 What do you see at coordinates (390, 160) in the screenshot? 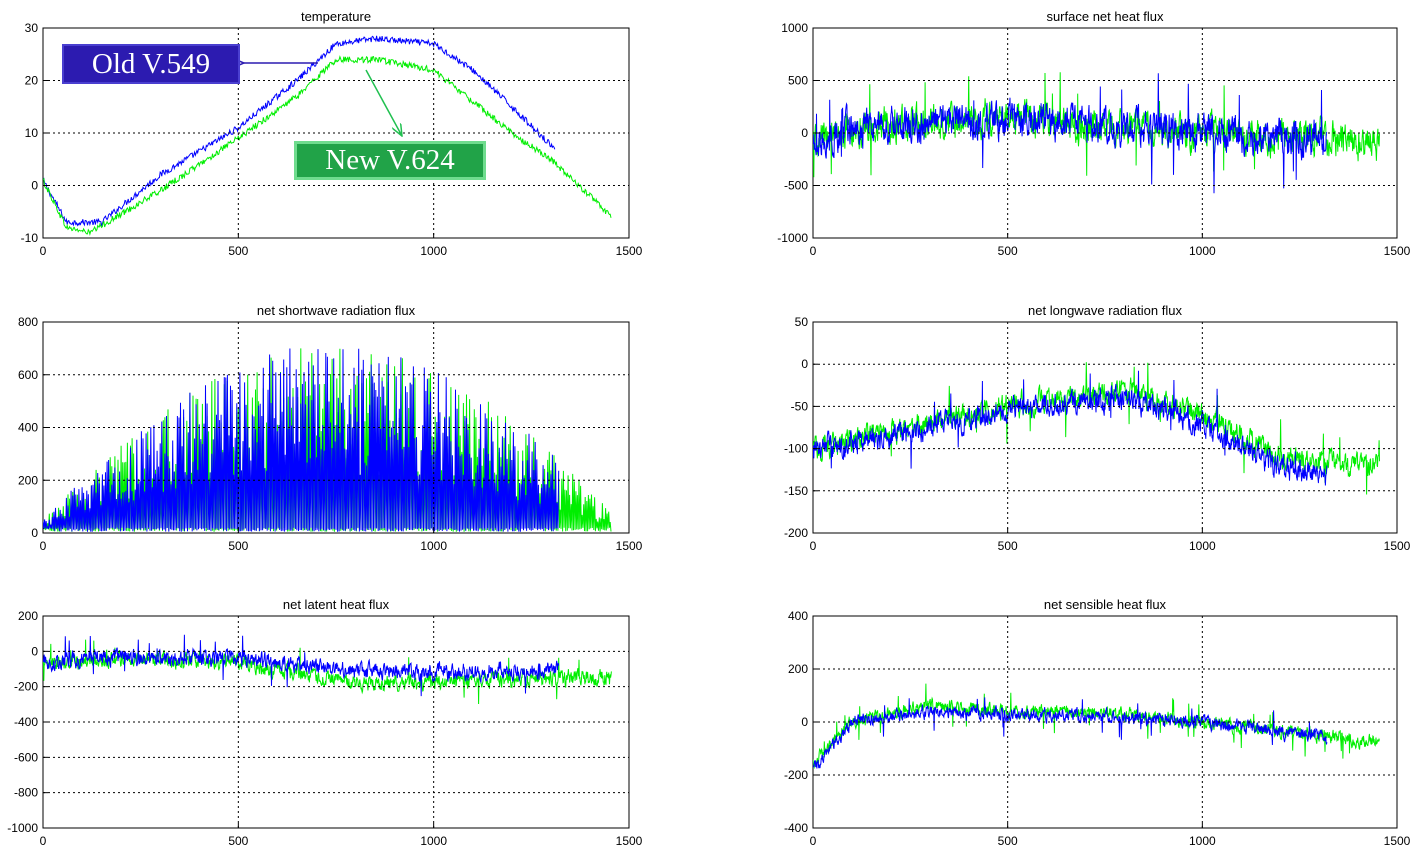
I see `new-version-label: New V.624` at bounding box center [390, 160].